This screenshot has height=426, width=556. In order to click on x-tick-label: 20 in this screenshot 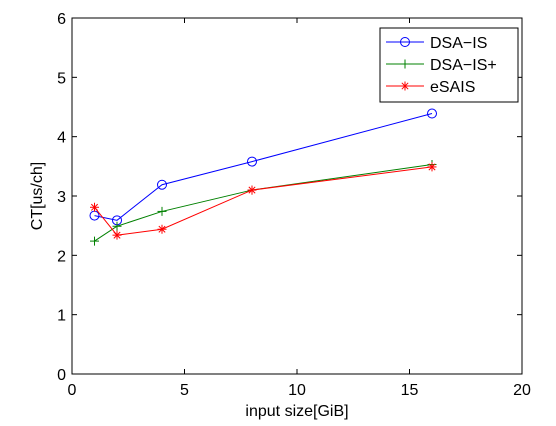, I will do `click(522, 390)`.